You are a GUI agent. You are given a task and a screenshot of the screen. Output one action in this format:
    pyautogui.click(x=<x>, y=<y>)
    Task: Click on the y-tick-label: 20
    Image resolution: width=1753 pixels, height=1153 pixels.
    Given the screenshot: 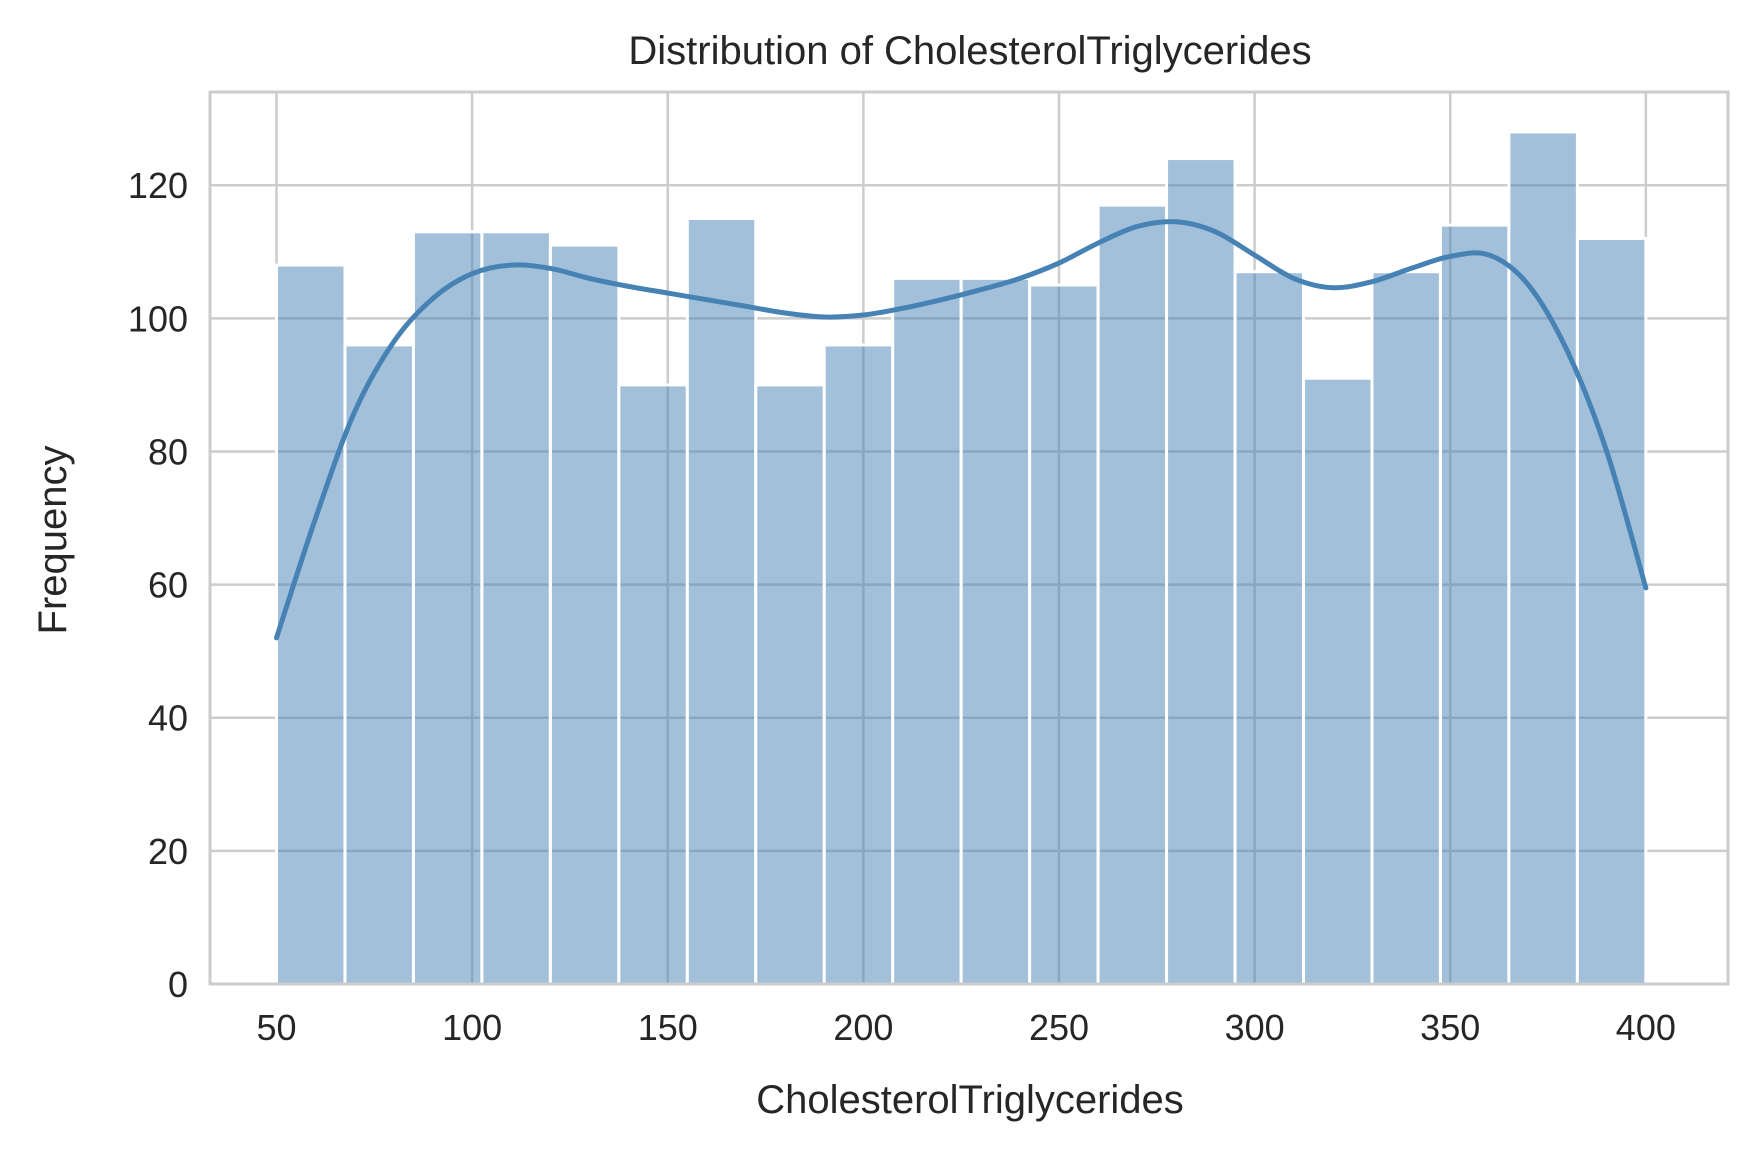 What is the action you would take?
    pyautogui.click(x=168, y=851)
    